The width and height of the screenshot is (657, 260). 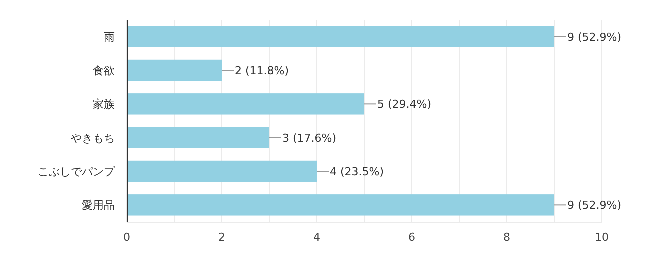 What do you see at coordinates (262, 71) in the screenshot?
I see `data-label: 2 (11.8%)` at bounding box center [262, 71].